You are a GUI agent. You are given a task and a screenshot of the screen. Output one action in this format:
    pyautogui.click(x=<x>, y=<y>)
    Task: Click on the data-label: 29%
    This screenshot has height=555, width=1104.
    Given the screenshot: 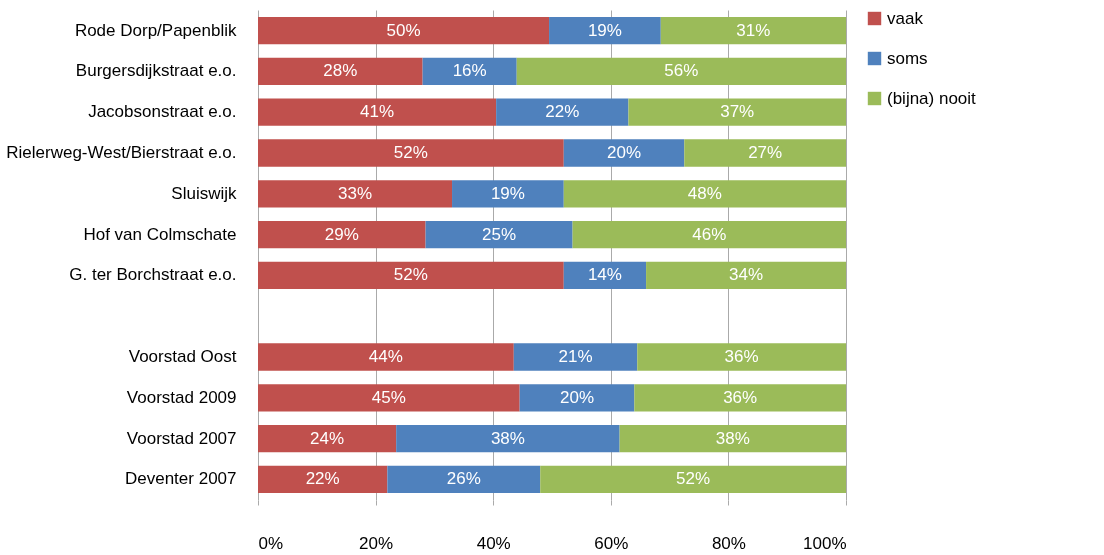 What is the action you would take?
    pyautogui.click(x=341, y=234)
    